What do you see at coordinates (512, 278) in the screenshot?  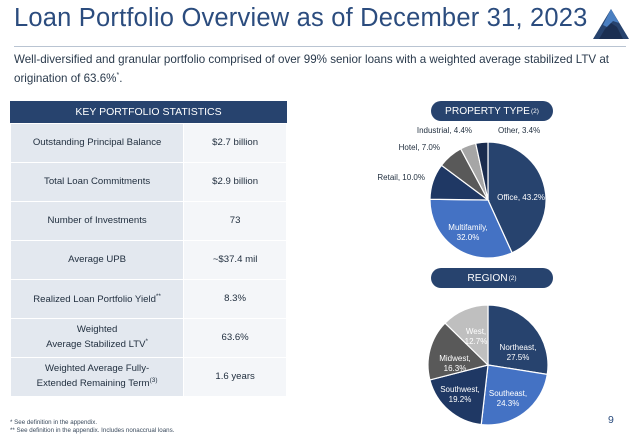 I see `region-title-footnote: (2)` at bounding box center [512, 278].